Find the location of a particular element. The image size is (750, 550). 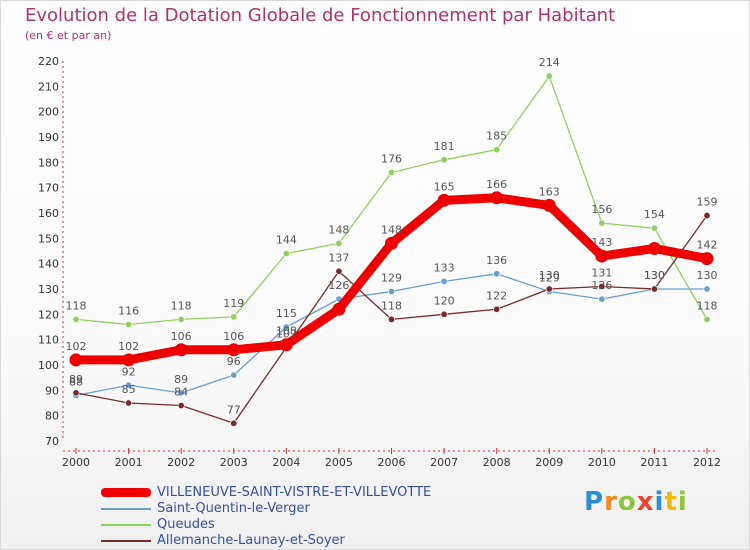

y-tick-label: 170 is located at coordinates (48, 188).